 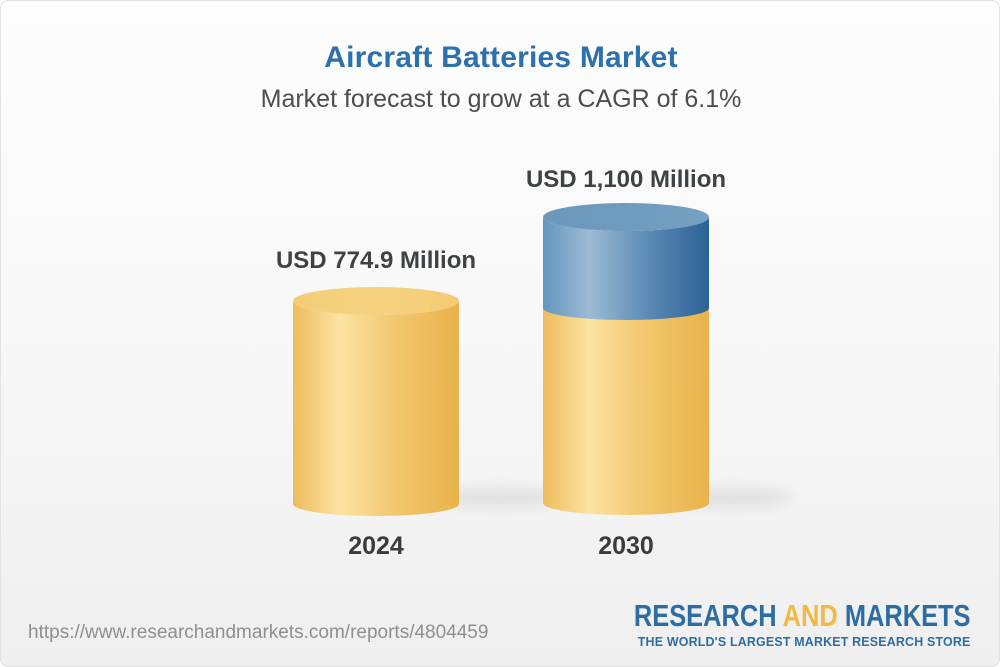 I want to click on bar-2030-base-segment, so click(x=626, y=411).